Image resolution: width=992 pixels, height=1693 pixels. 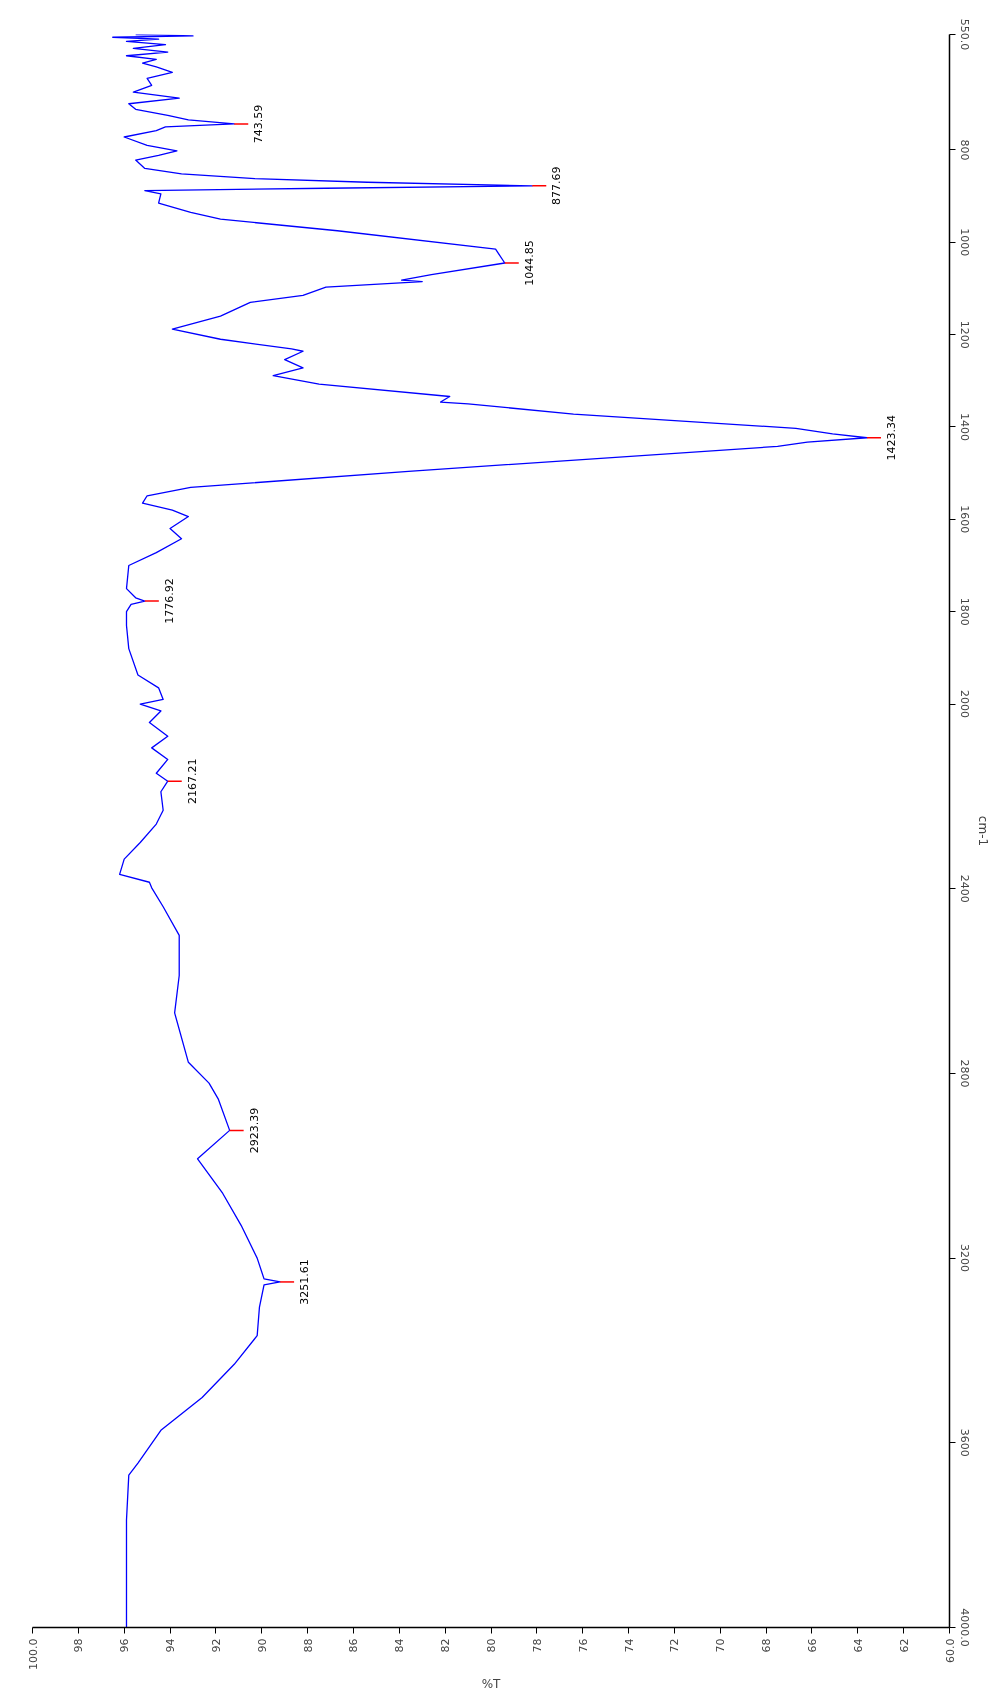 What do you see at coordinates (216, 1645) in the screenshot?
I see `x-tick-label: 92` at bounding box center [216, 1645].